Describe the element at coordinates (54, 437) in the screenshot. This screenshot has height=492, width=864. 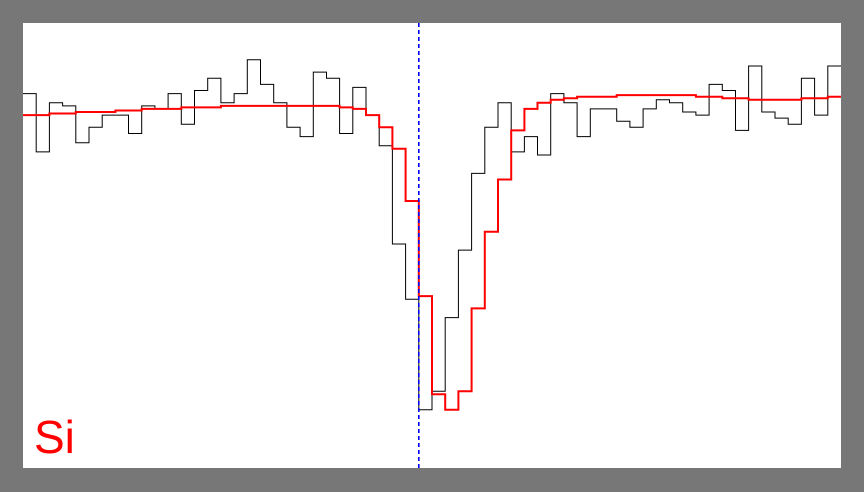
I see `ion-label: Si` at that location.